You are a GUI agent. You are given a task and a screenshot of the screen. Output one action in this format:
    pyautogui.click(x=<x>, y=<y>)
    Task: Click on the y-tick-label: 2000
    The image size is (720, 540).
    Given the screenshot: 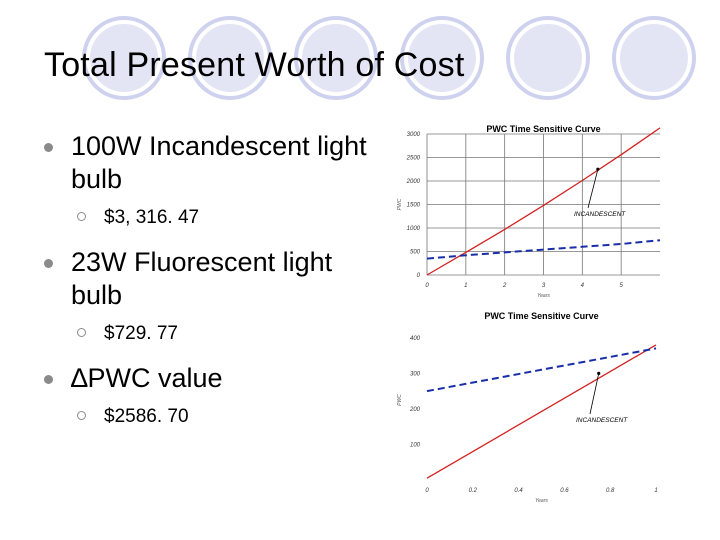 What is the action you would take?
    pyautogui.click(x=413, y=182)
    